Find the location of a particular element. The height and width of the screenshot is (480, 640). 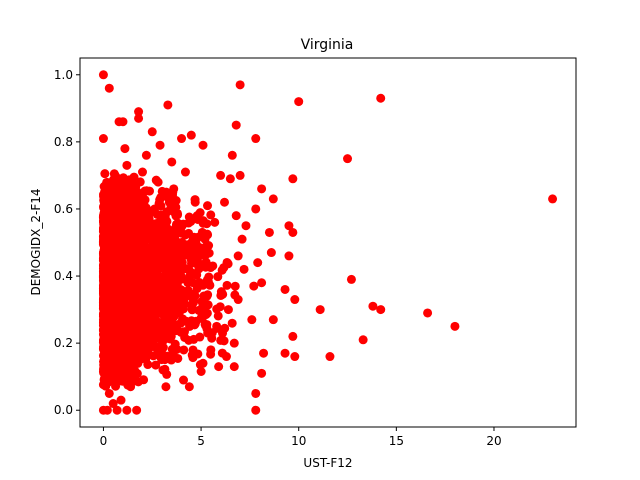

x-tick-label: 20 is located at coordinates (493, 441).